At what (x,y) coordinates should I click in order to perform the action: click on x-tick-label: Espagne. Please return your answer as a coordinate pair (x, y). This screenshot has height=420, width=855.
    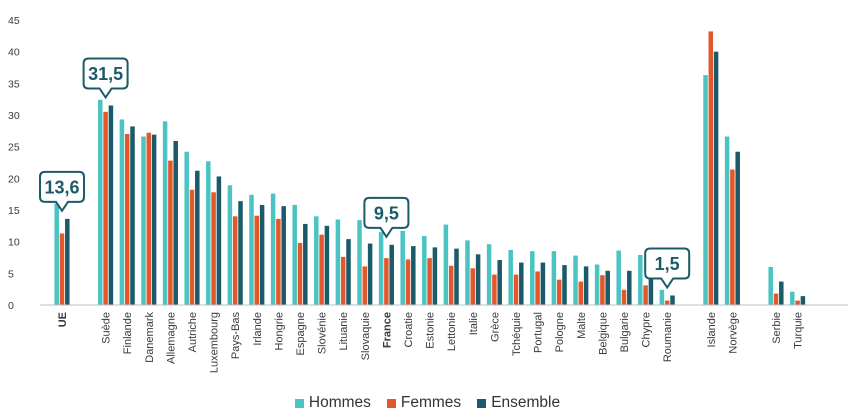
    Looking at the image, I should click on (301, 333).